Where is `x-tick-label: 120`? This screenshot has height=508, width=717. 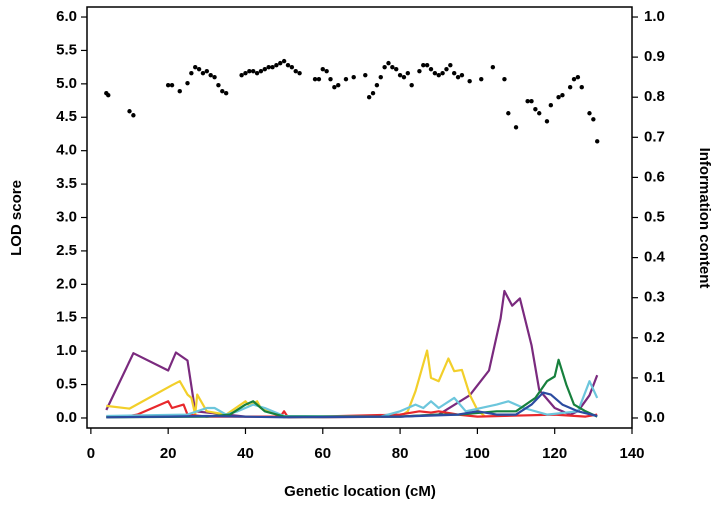 x-tick-label: 120 is located at coordinates (554, 453).